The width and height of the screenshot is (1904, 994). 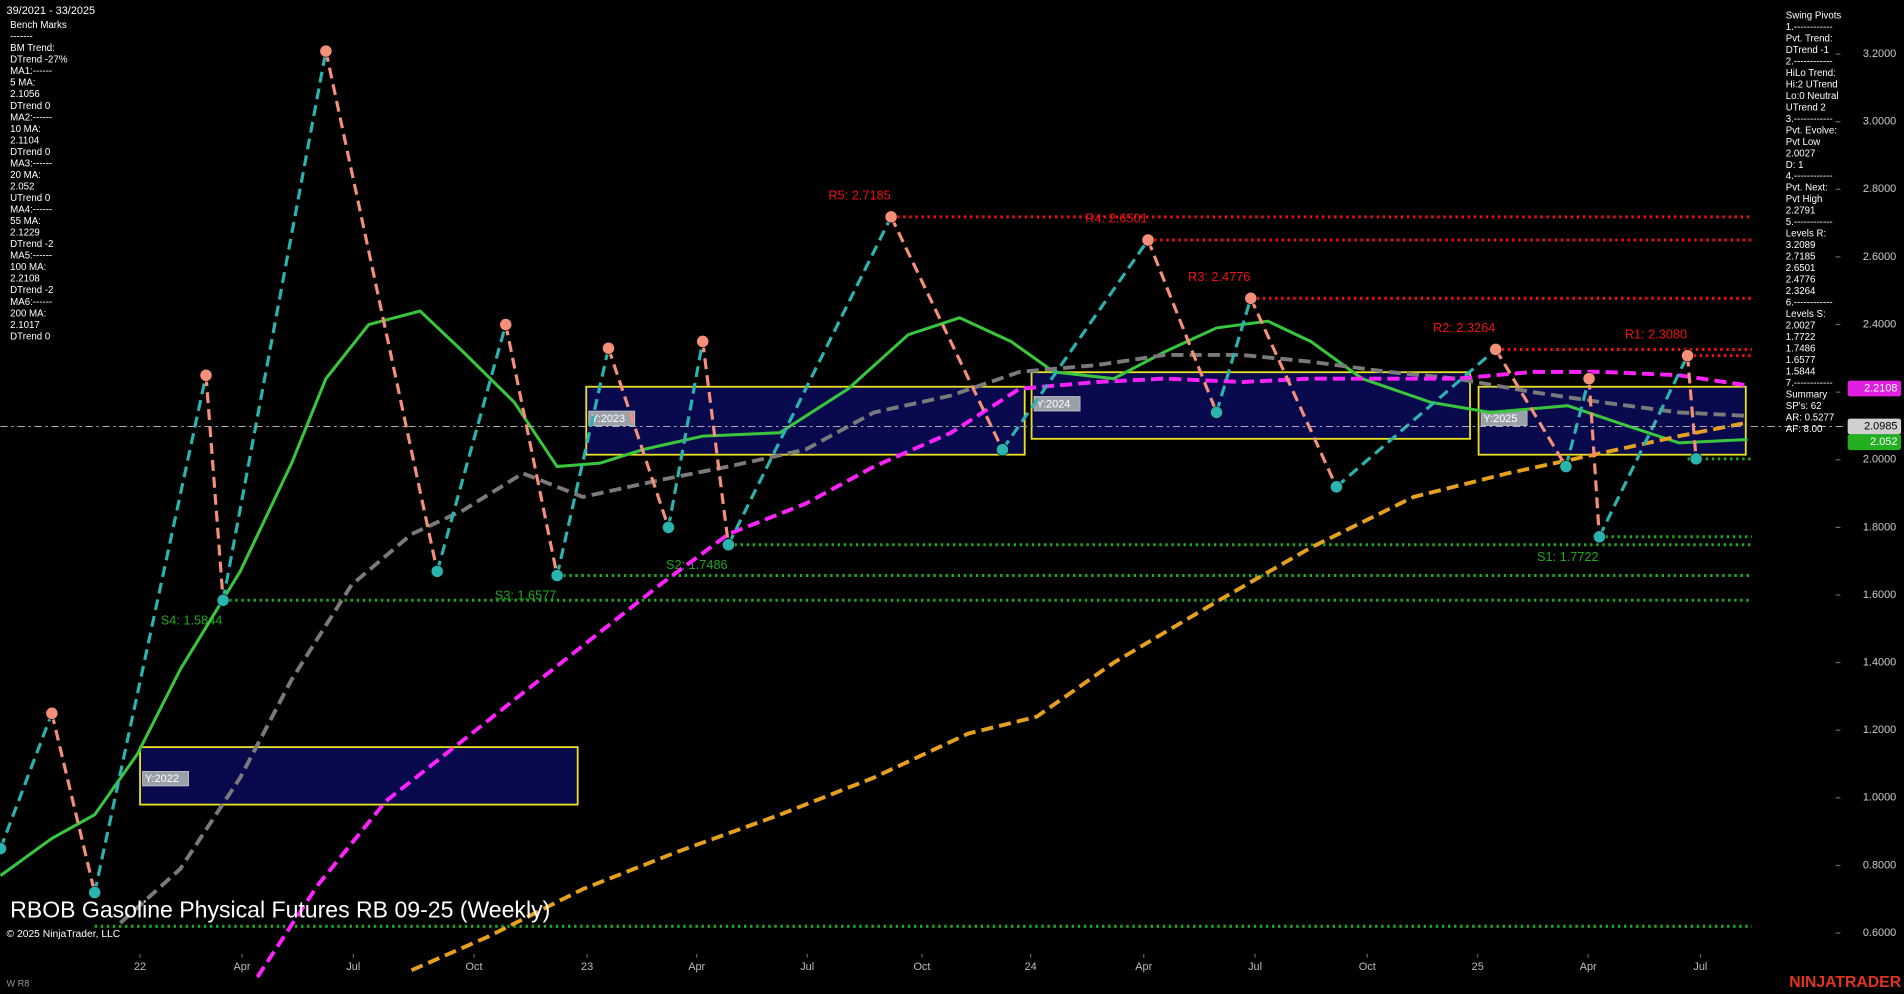 I want to click on year-label: Y:2022, so click(x=162, y=779).